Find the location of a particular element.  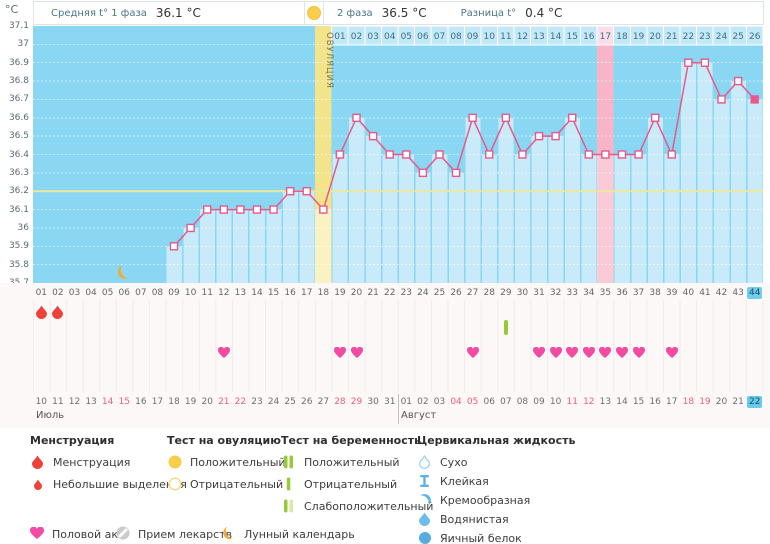

cycle-day-number: 22 is located at coordinates (389, 293).